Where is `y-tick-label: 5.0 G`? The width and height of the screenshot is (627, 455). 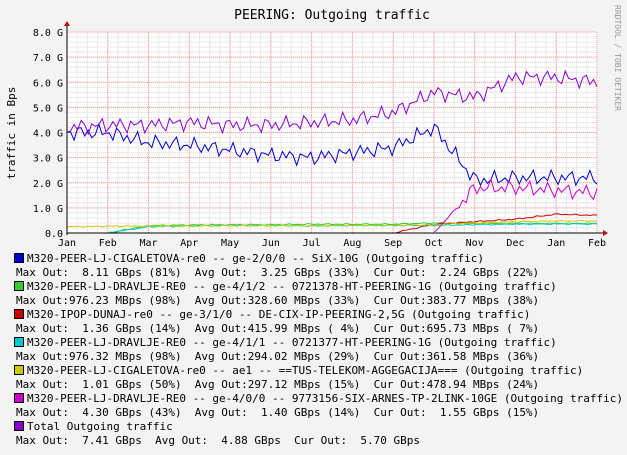 y-tick-label: 5.0 G is located at coordinates (48, 108).